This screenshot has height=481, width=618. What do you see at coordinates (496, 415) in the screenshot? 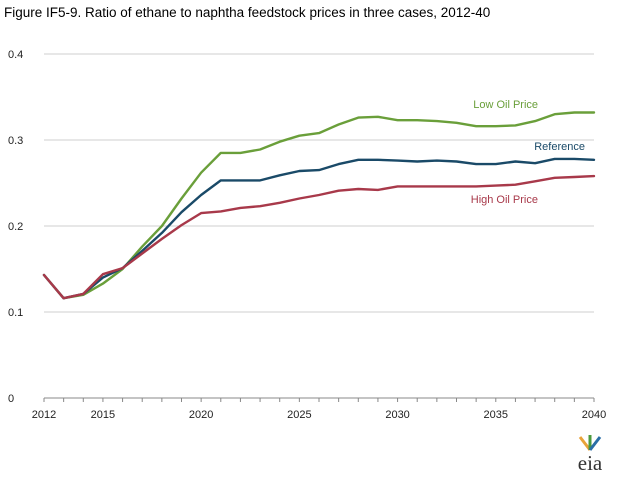
I see `x-tick-label: 2035` at bounding box center [496, 415].